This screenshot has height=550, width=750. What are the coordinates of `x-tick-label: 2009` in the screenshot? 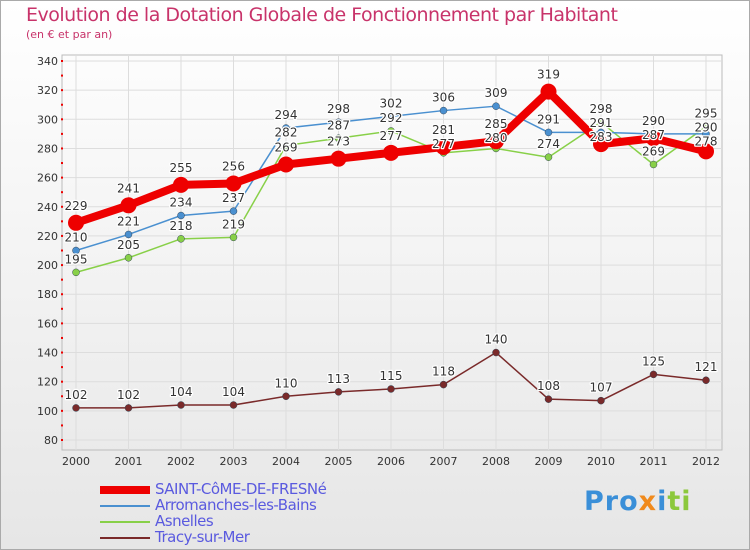 It's located at (549, 461).